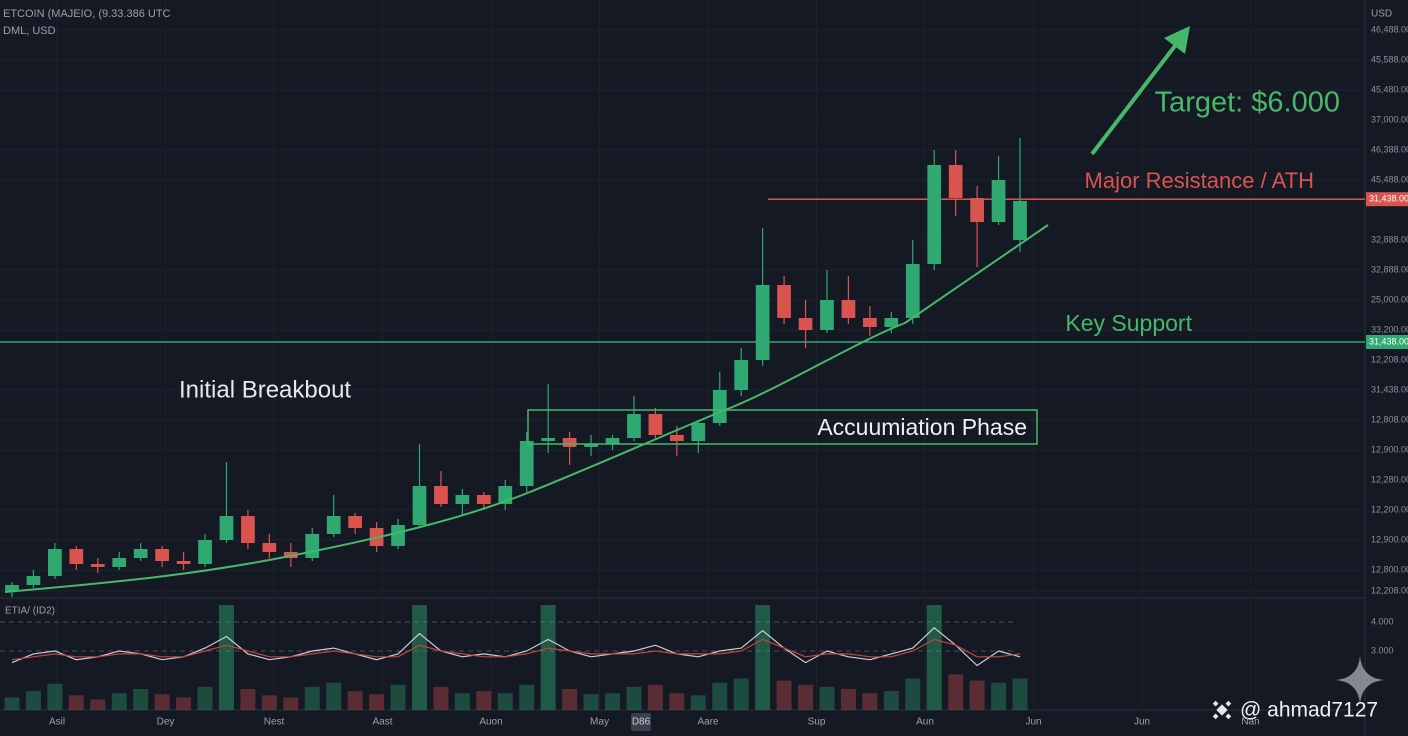  I want to click on y-tick-label: 12,280.00, so click(1389, 479).